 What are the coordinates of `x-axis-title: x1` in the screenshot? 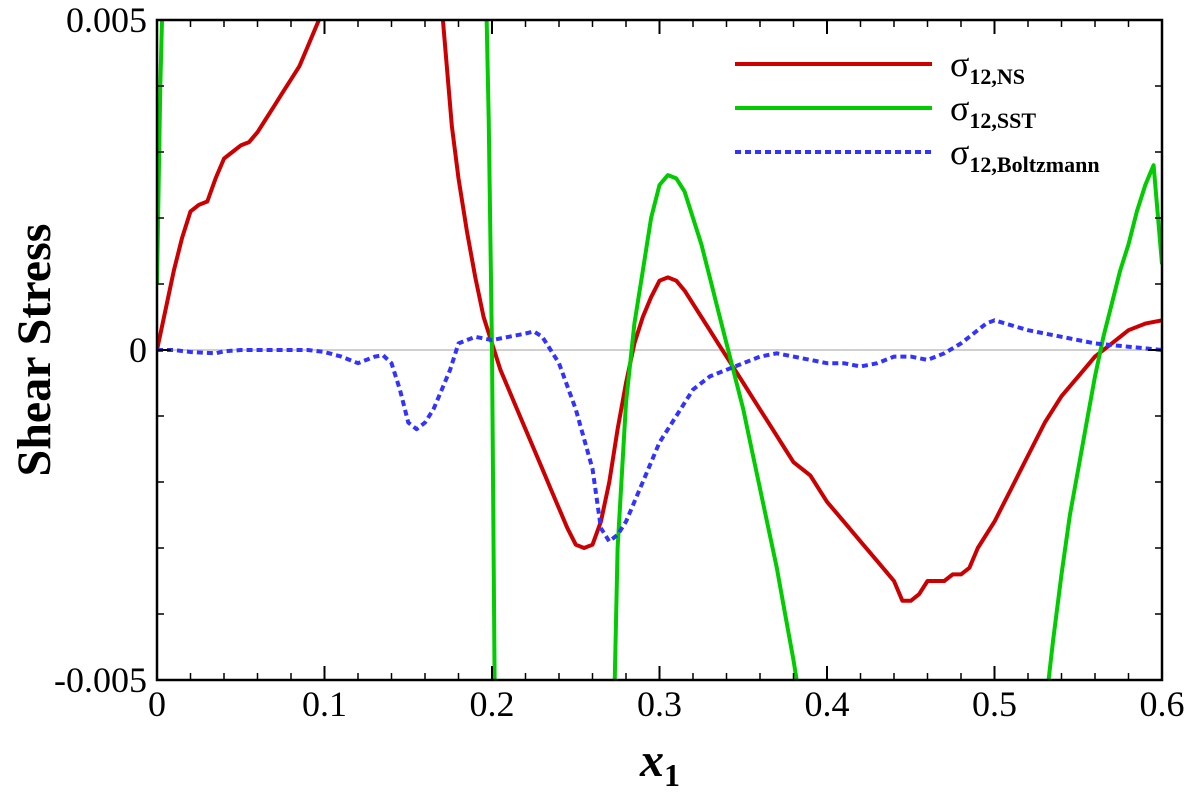 It's located at (659, 763).